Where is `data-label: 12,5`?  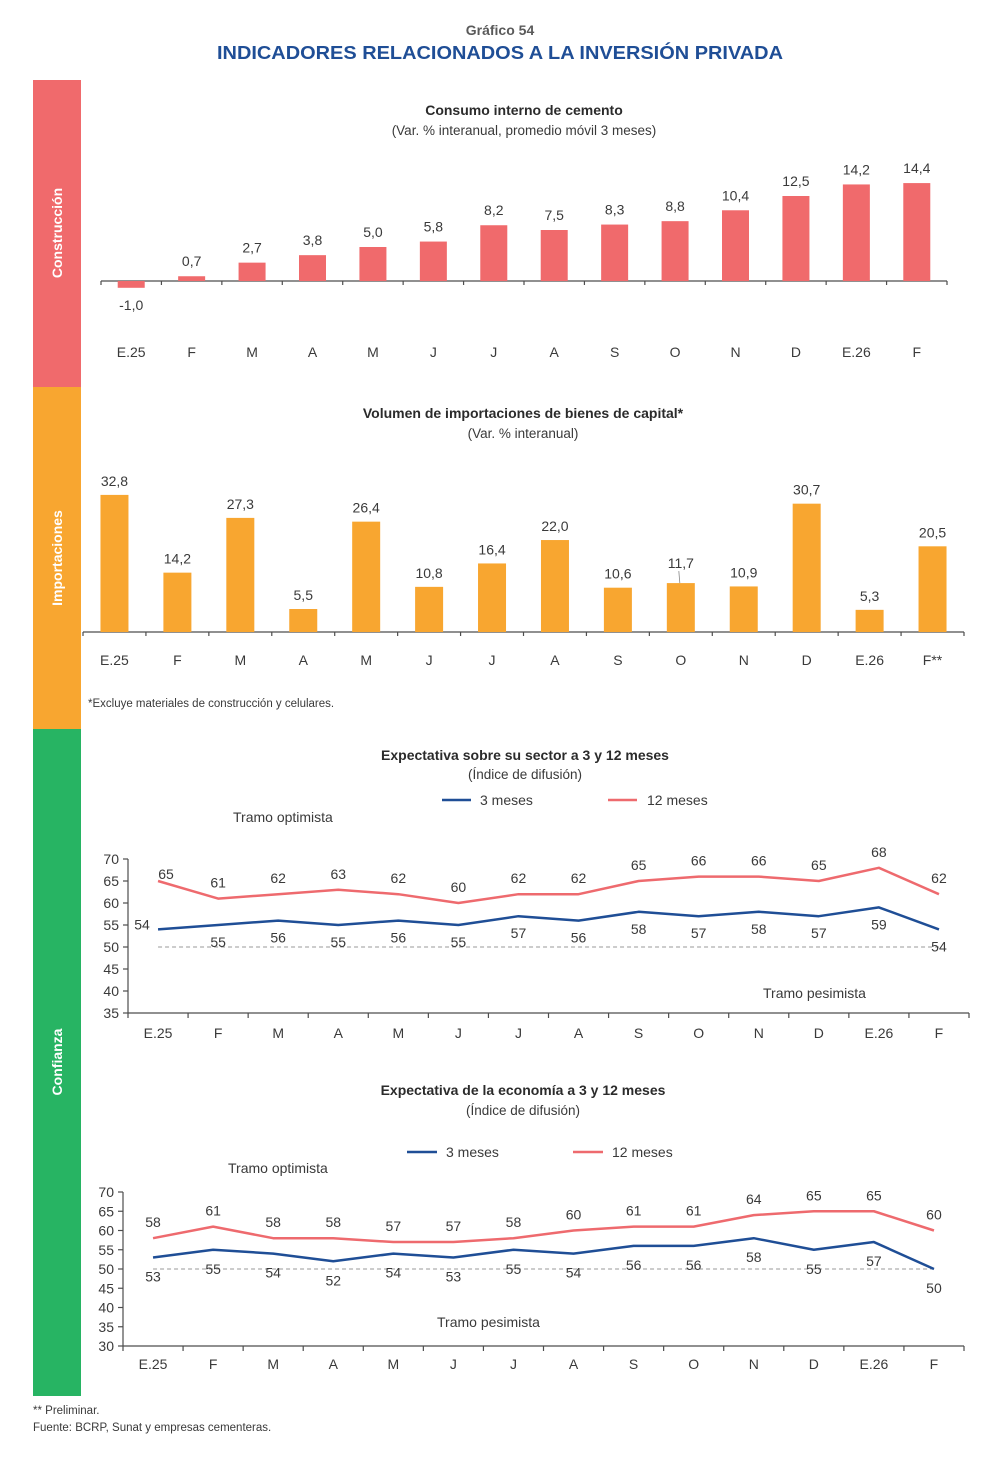
data-label: 12,5 is located at coordinates (795, 181).